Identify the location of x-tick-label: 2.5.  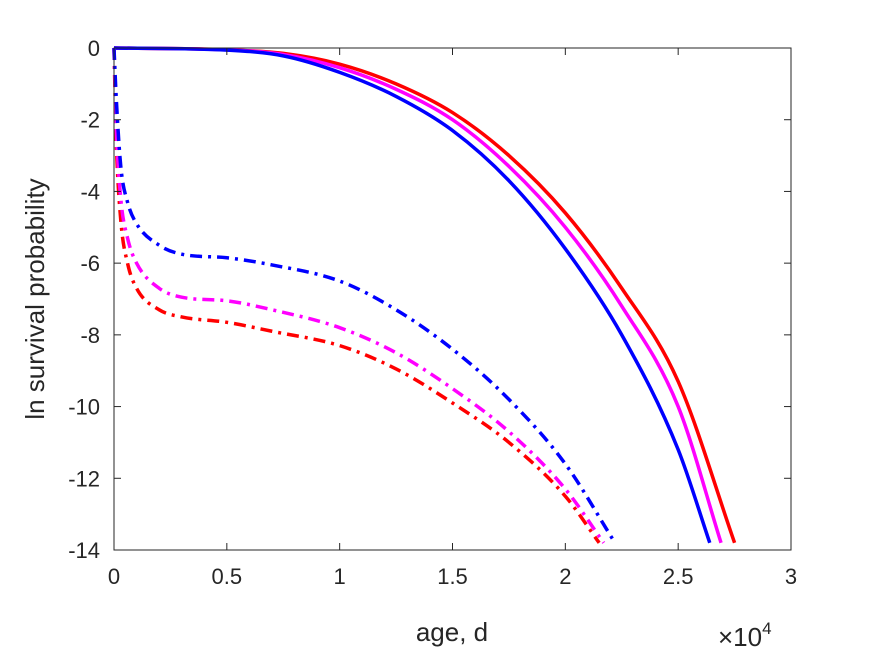
(678, 576).